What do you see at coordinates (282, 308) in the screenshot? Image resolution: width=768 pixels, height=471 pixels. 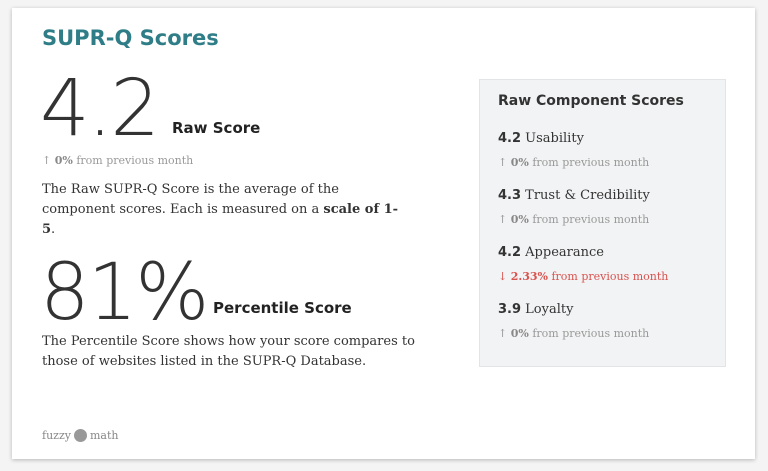 I see `percentile-score-label: Percentile Score` at bounding box center [282, 308].